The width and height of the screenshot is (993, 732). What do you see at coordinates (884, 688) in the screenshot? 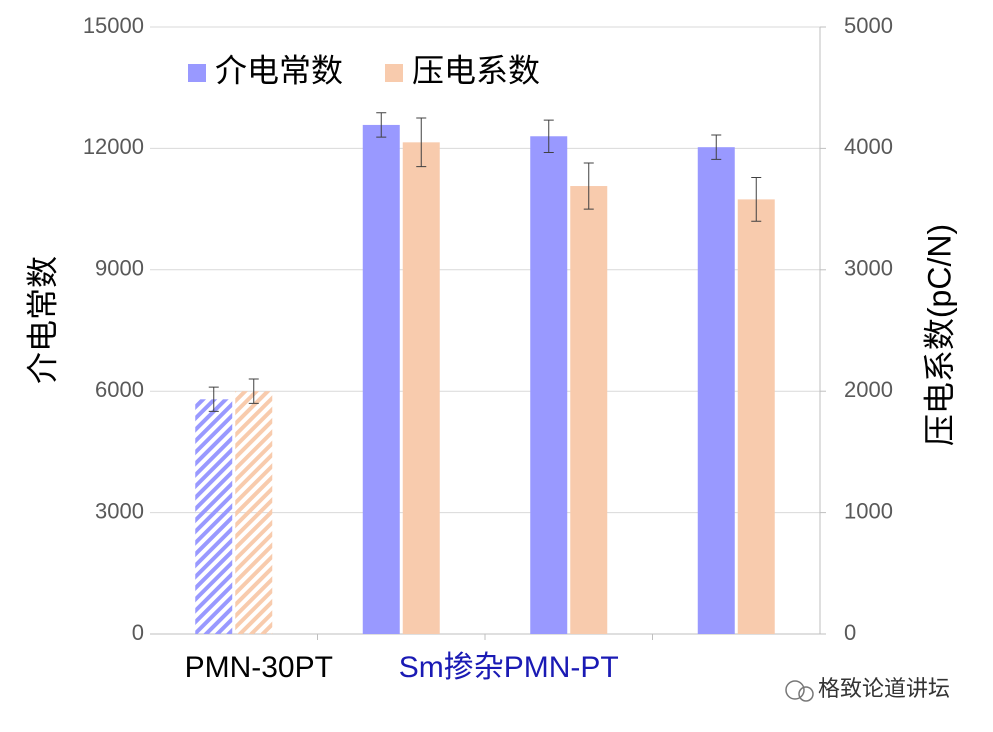
I see `watermark-text: 格致论道讲坛` at bounding box center [884, 688].